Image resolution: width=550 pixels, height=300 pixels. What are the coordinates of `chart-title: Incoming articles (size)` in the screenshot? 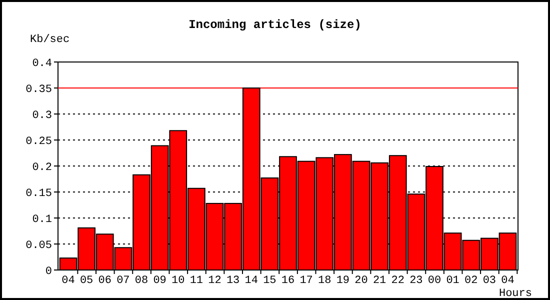 It's located at (275, 25).